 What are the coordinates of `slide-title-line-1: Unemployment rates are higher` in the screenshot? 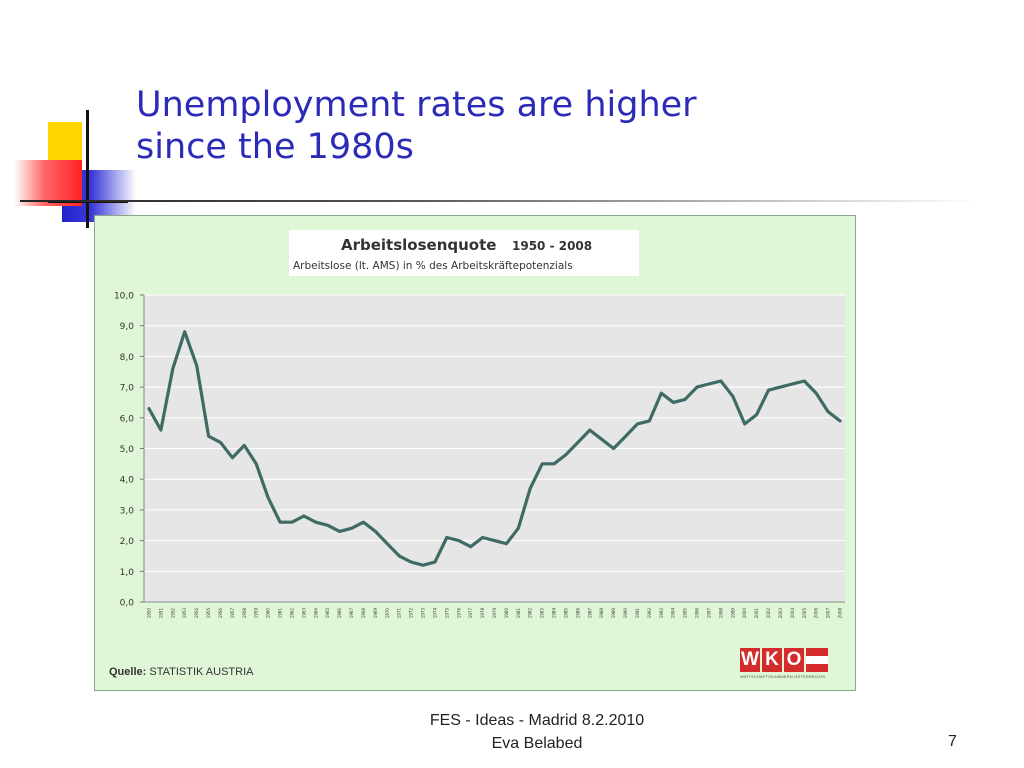 It's located at (416, 105).